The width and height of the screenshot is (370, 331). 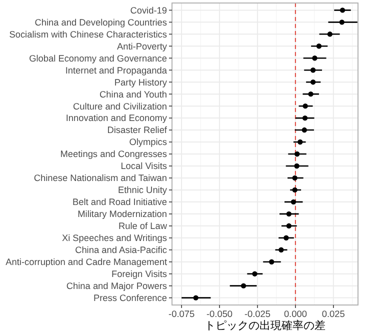 What do you see at coordinates (130, 298) in the screenshot?
I see `y-tick-label: Press Conference` at bounding box center [130, 298].